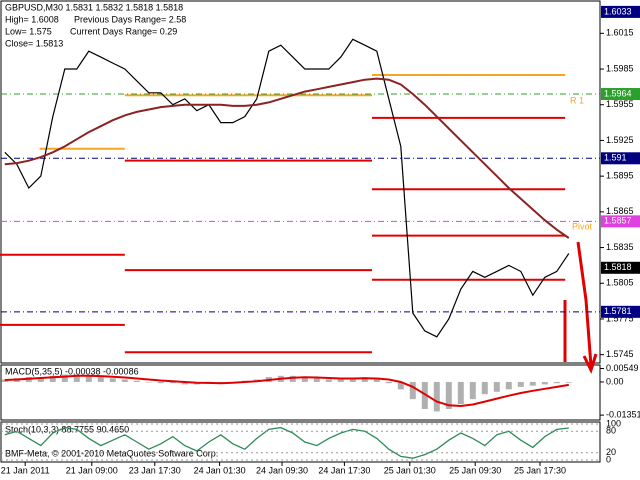  I want to click on y-tick-label: 1.5955, so click(620, 104).